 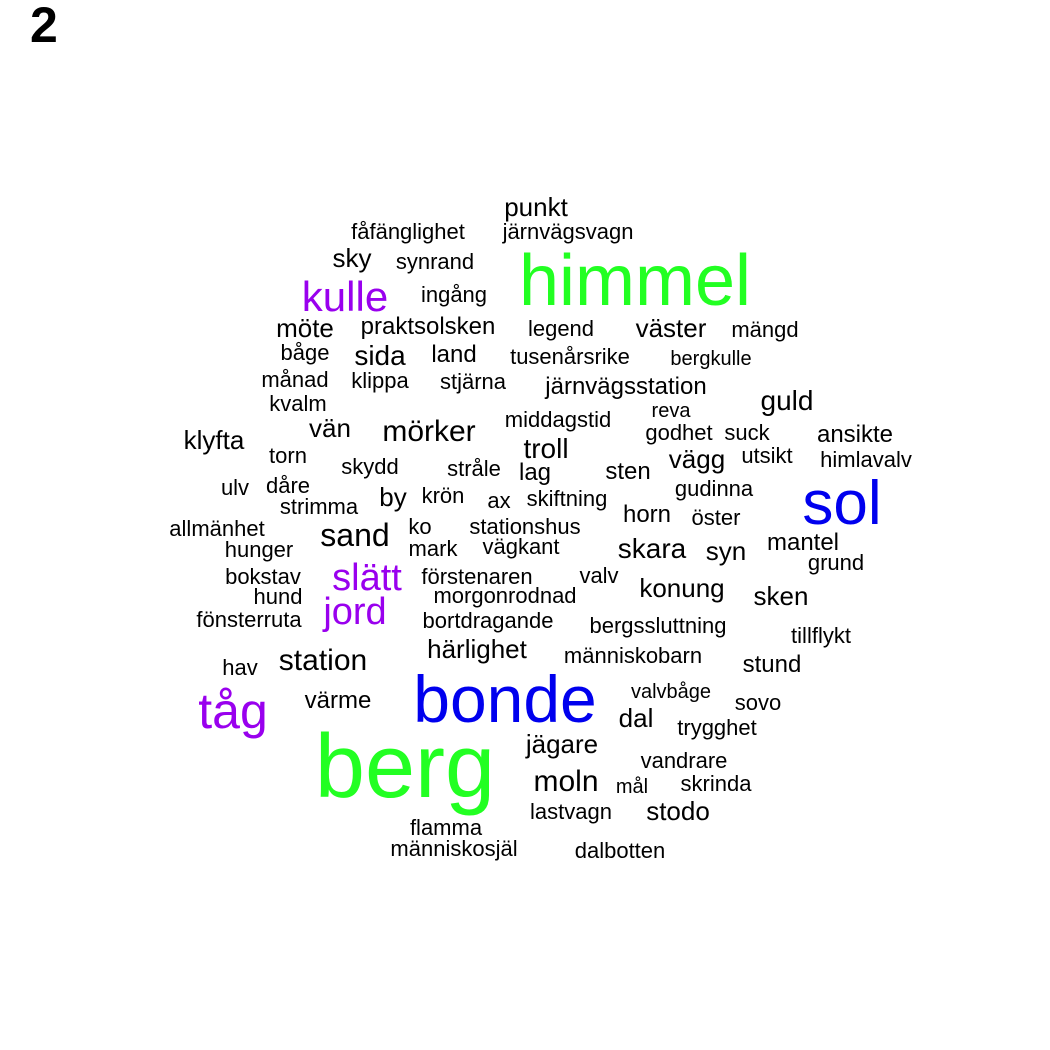 I want to click on word-hund: hund, so click(x=278, y=596).